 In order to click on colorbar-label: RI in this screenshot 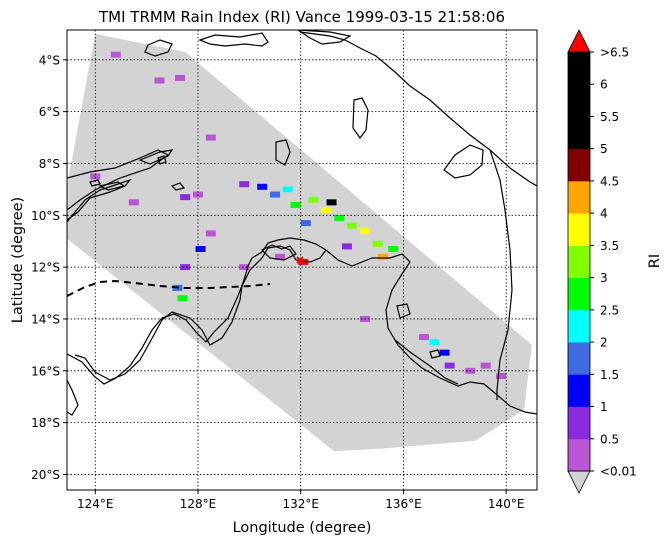, I will do `click(655, 261)`.